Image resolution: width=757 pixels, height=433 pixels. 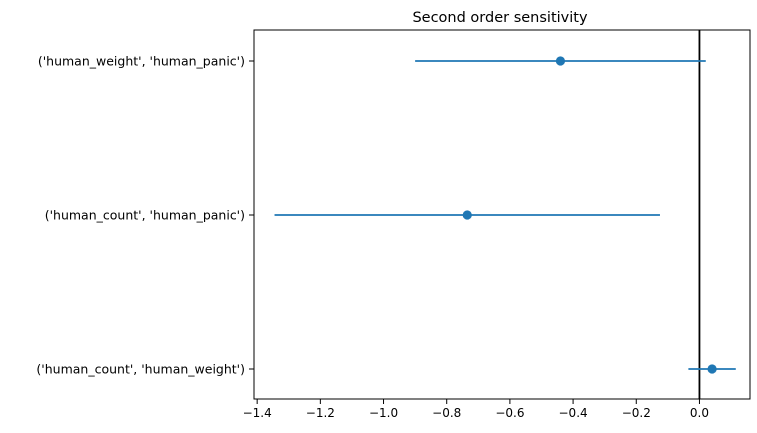 I want to click on x-tick-label: −0.4, so click(x=573, y=413).